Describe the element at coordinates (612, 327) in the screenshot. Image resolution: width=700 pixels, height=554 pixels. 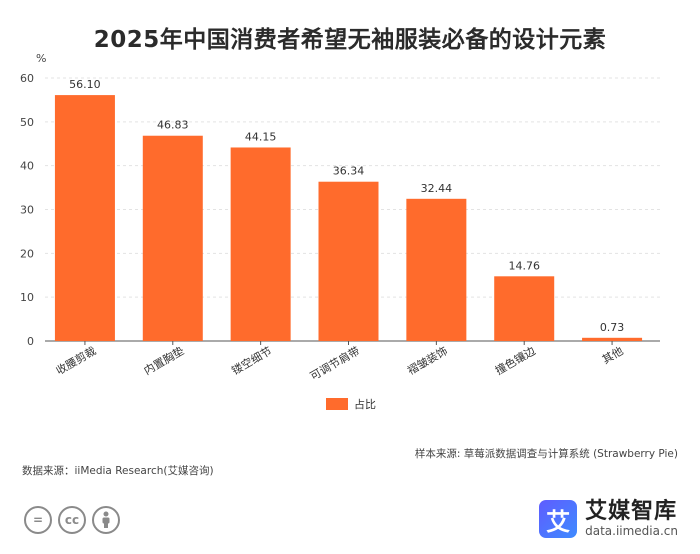
I see `bar-value-label: 0.73` at that location.